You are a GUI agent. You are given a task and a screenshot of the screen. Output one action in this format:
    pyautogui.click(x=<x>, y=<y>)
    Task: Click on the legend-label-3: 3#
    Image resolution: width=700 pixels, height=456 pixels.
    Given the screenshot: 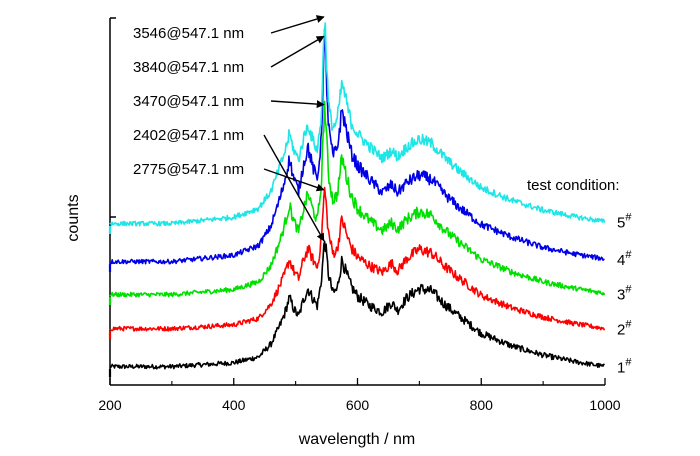 What is the action you would take?
    pyautogui.click(x=624, y=293)
    